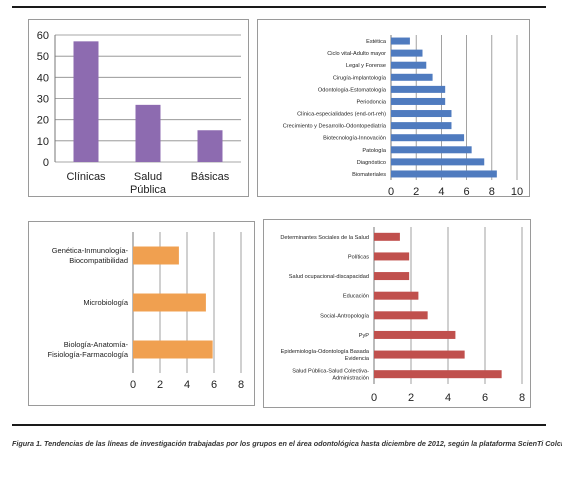 This screenshot has width=562, height=490. What do you see at coordinates (371, 102) in the screenshot?
I see `y-category-label: Periodoncia` at bounding box center [371, 102].